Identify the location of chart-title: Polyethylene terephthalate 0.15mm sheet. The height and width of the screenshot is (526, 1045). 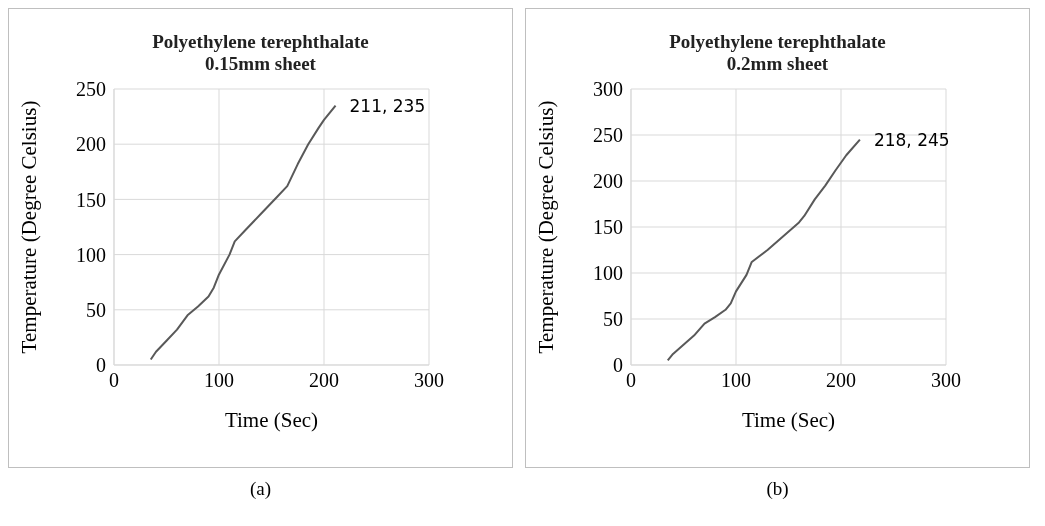
(260, 53).